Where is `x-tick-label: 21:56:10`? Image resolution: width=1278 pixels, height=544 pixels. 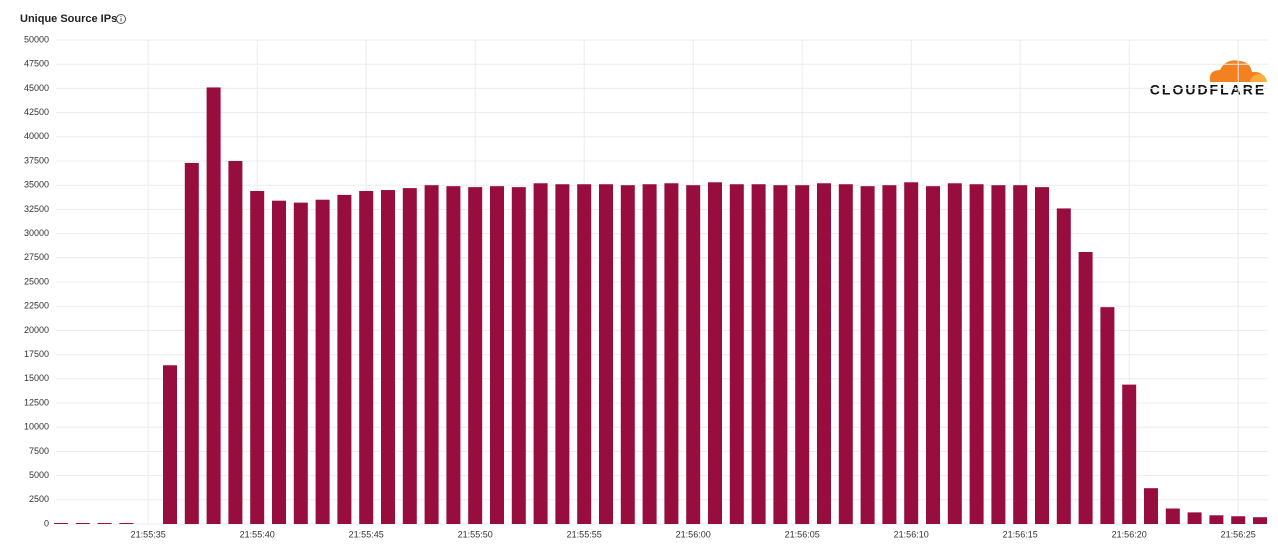 x-tick-label: 21:56:10 is located at coordinates (911, 534).